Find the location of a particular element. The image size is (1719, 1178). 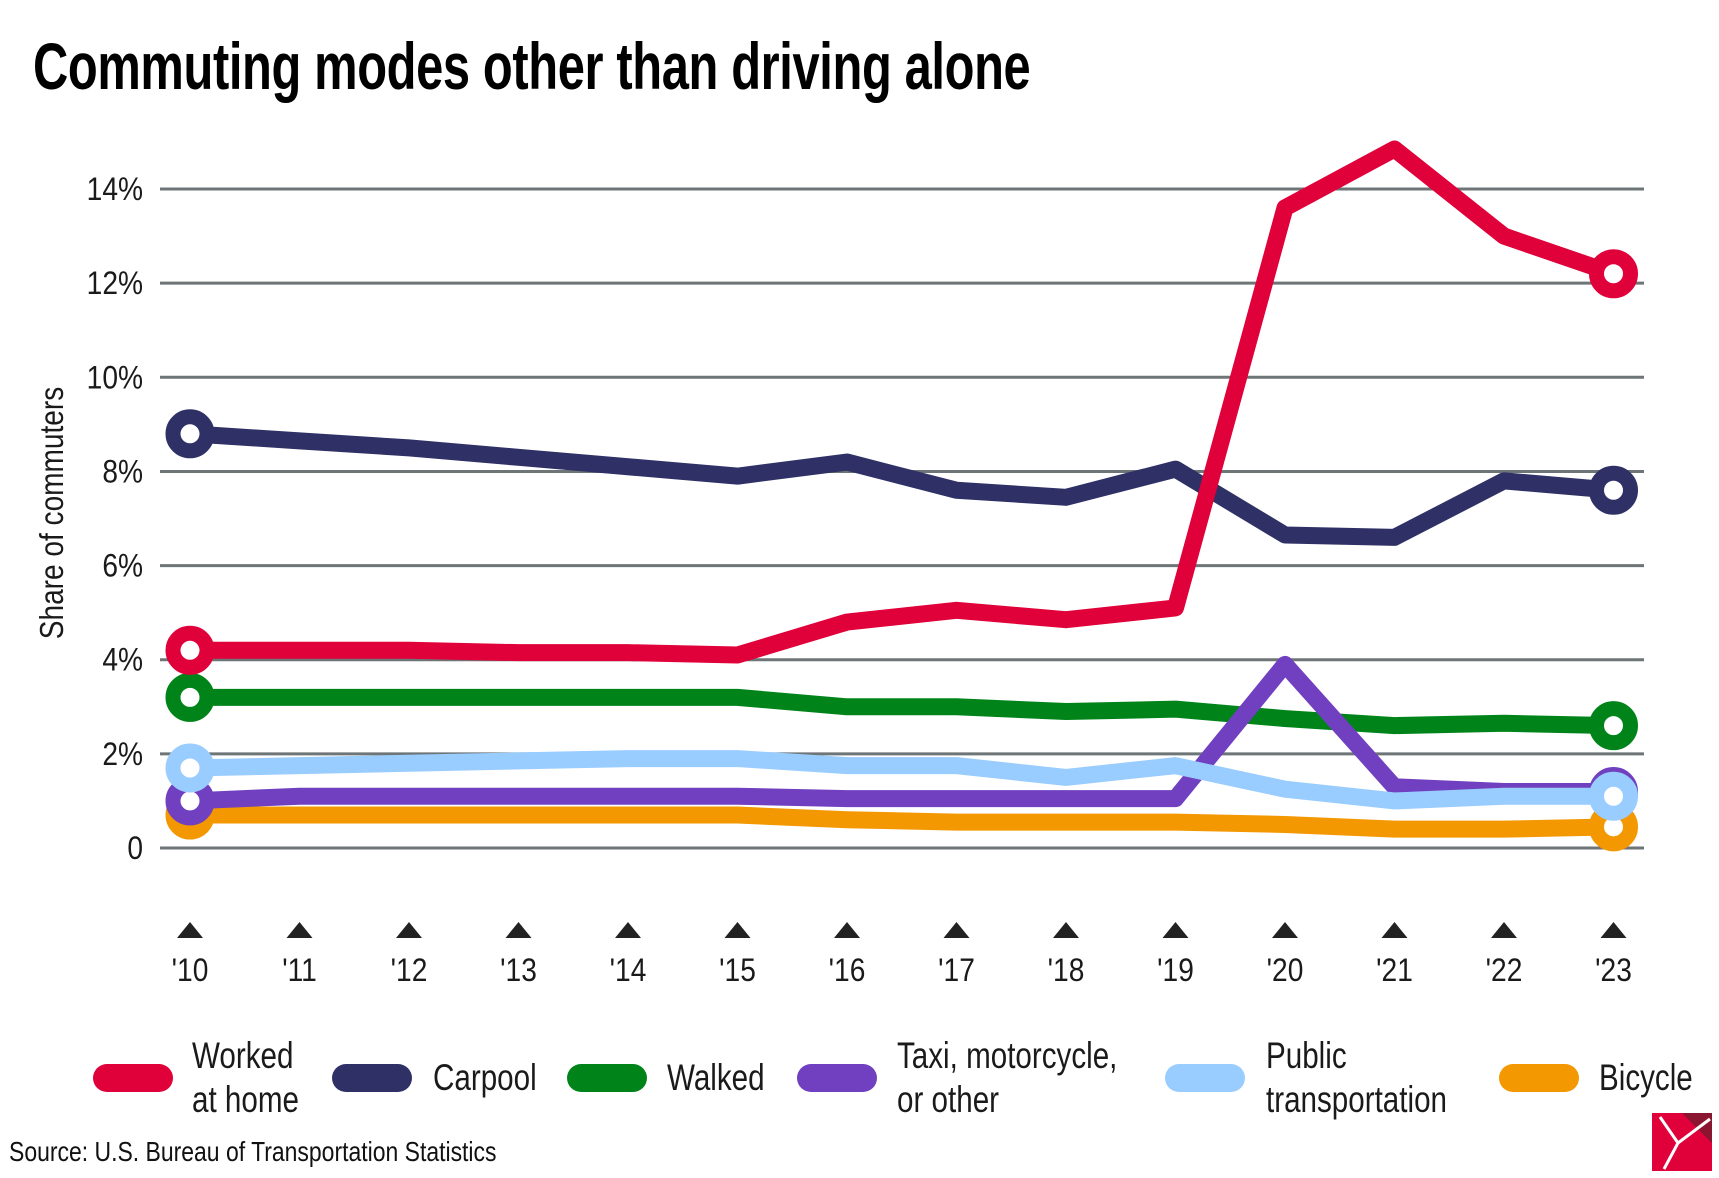

y-tick-label: 12% is located at coordinates (115, 284).